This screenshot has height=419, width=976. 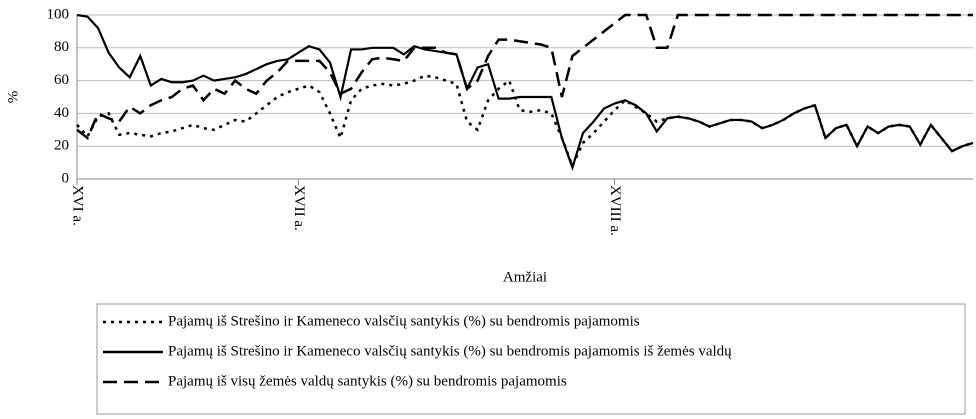 What do you see at coordinates (78, 205) in the screenshot?
I see `x-tick-label: XVI a.` at bounding box center [78, 205].